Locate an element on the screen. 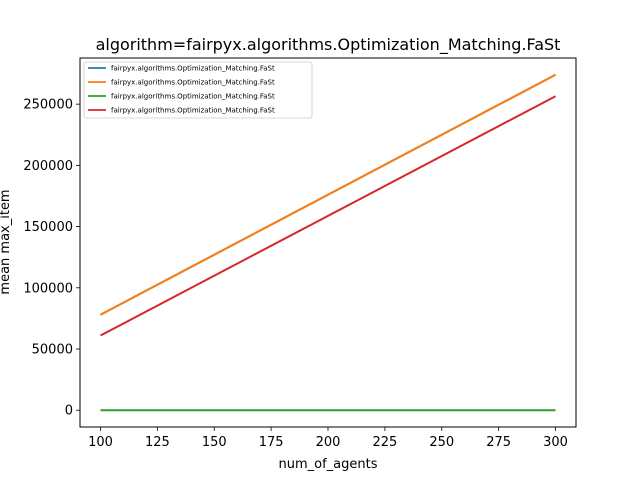 This screenshot has width=640, height=480. x-tick-label: 200 is located at coordinates (328, 442).